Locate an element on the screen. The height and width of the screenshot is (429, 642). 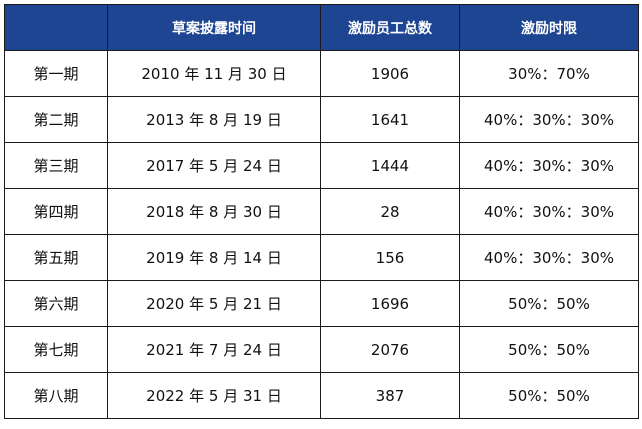
header-vesting-ratio: 激励时限 is located at coordinates (549, 27).